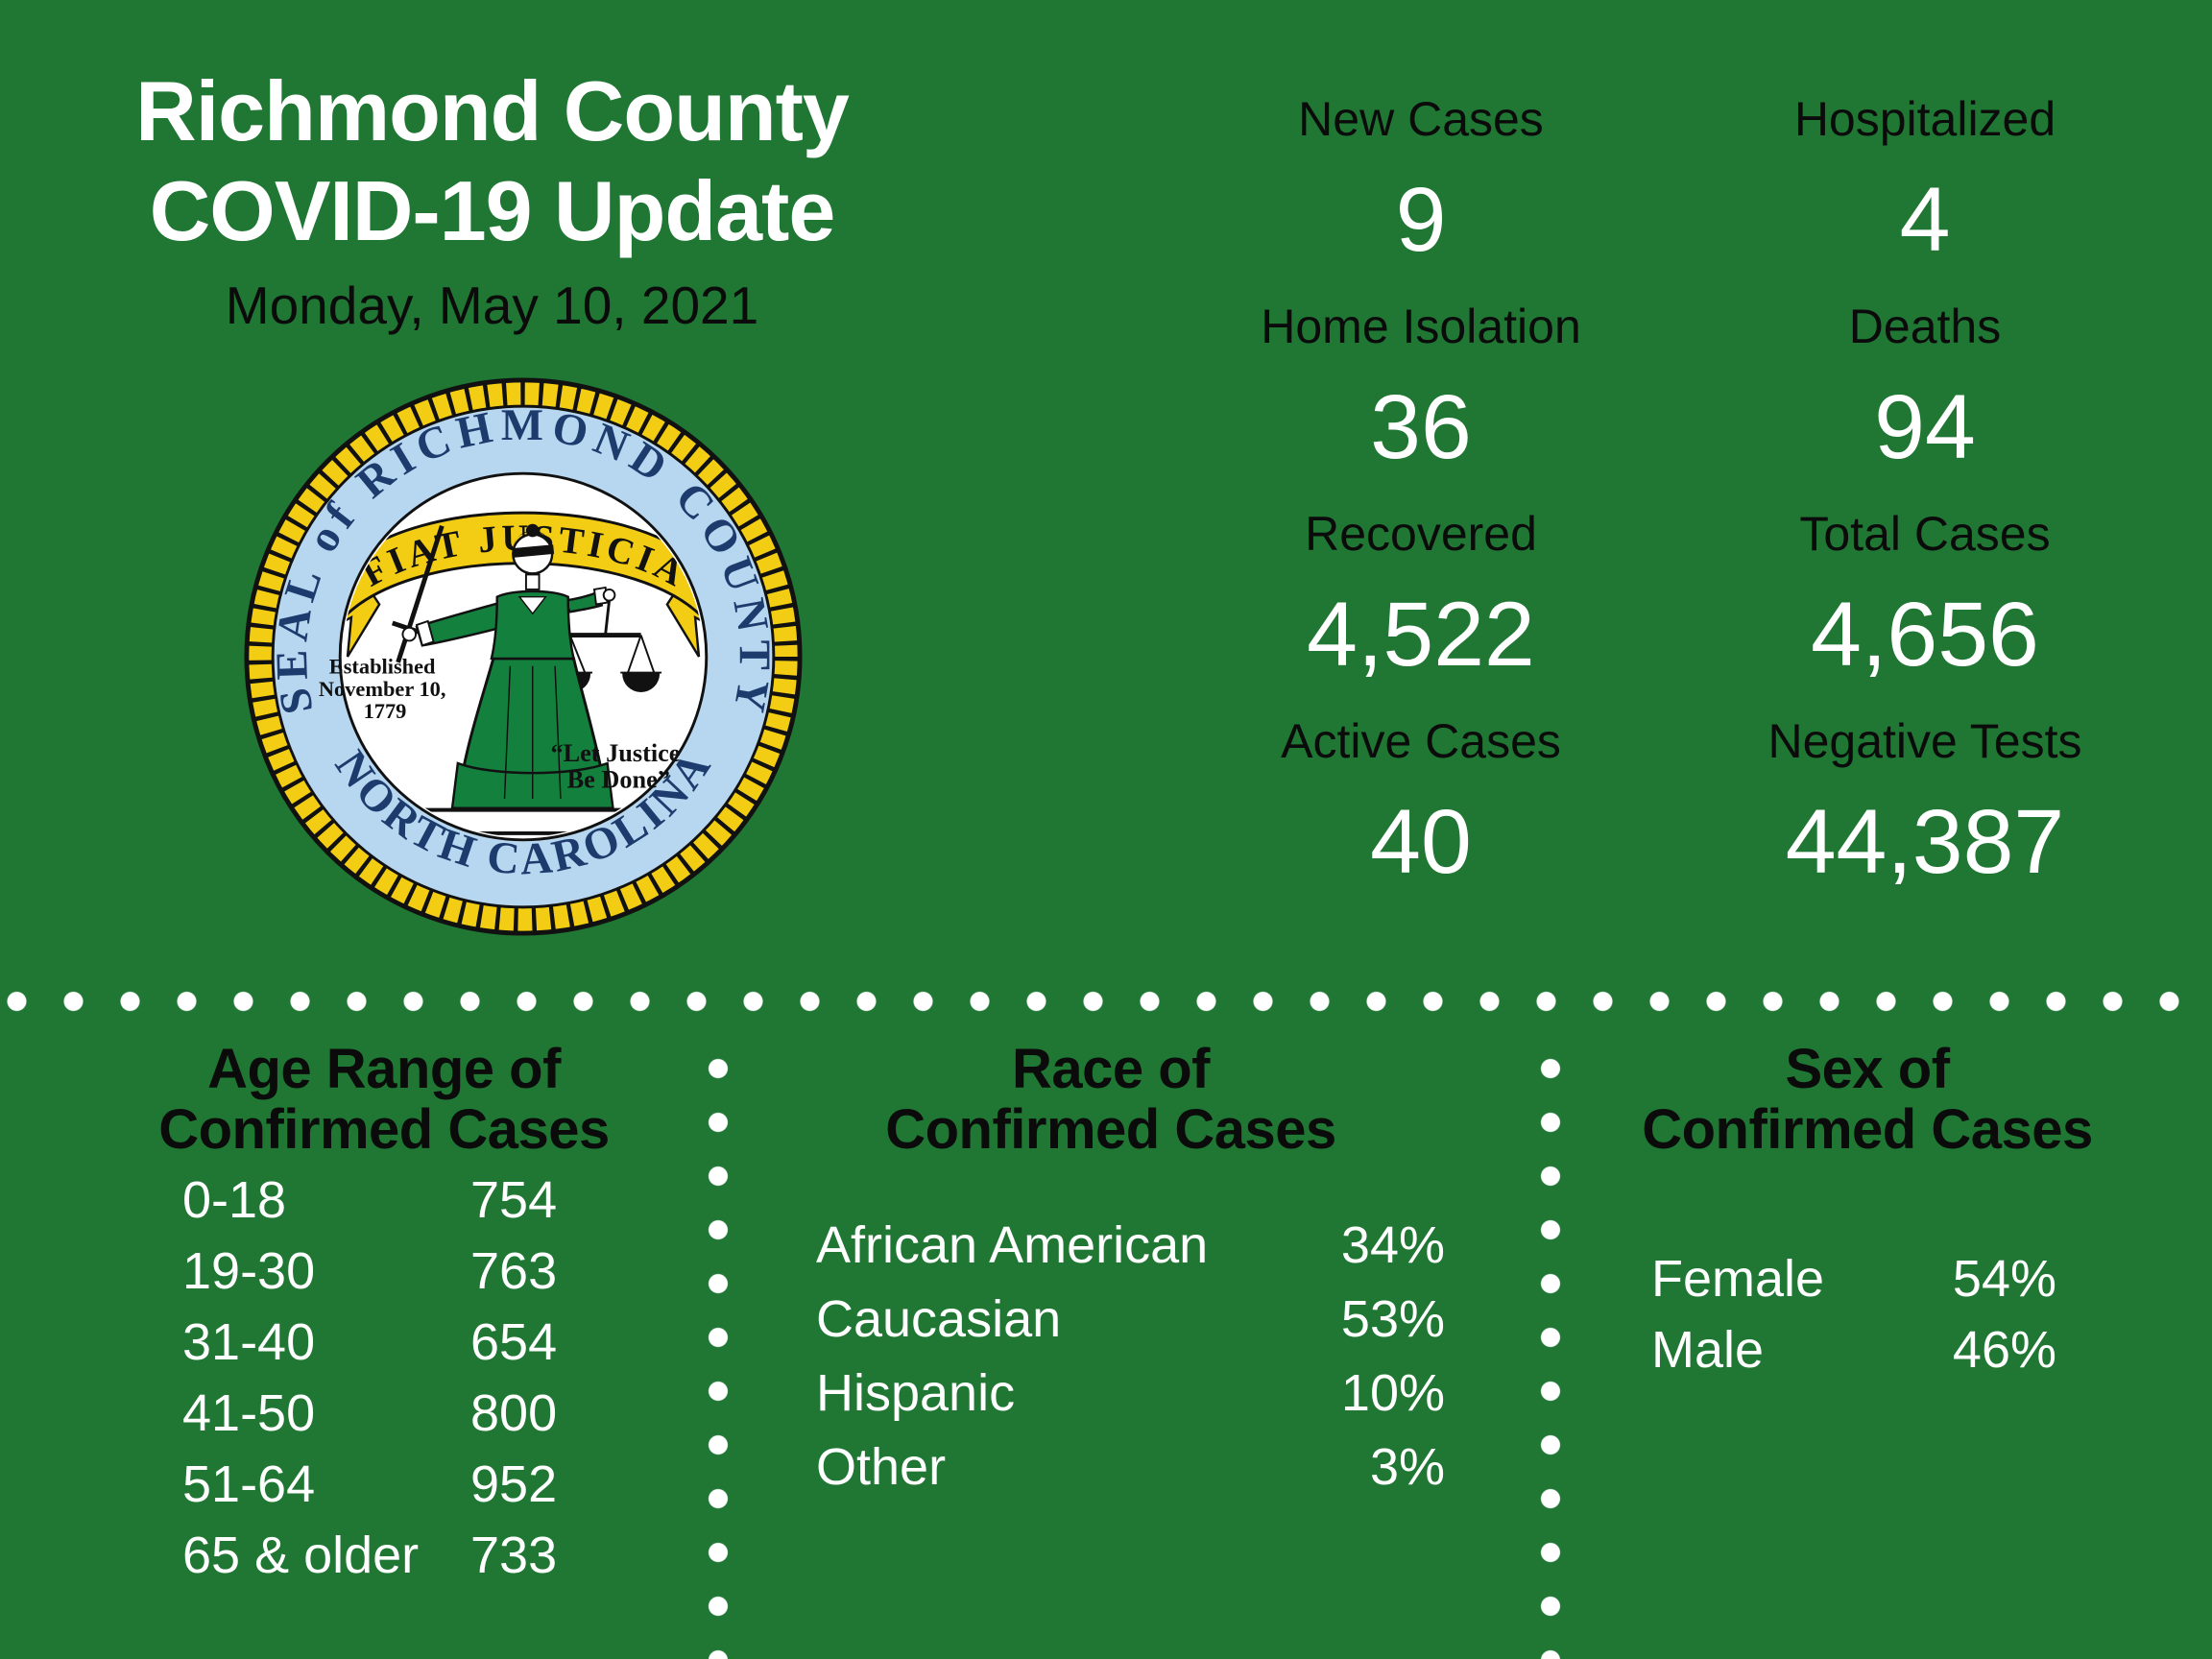 The image size is (2212, 1659). I want to click on race-row: African American 34%, so click(1130, 1245).